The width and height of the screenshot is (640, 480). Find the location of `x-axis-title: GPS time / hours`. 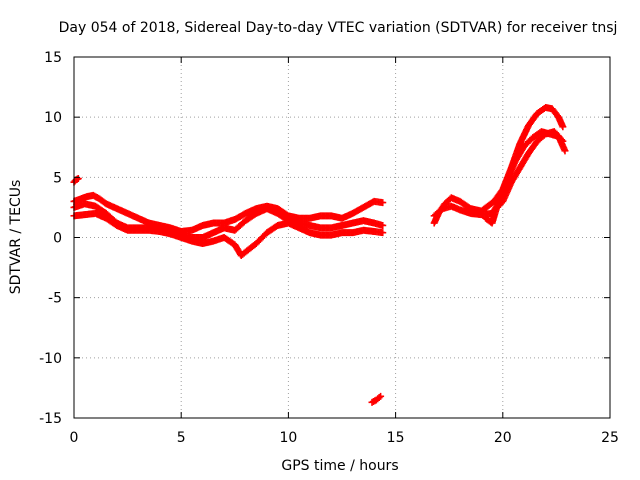

x-axis-title: GPS time / hours is located at coordinates (339, 466).